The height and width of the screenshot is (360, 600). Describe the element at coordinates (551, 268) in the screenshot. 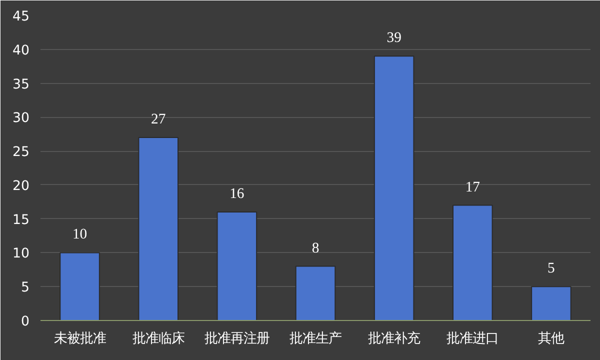

I see `data-label: 5` at that location.